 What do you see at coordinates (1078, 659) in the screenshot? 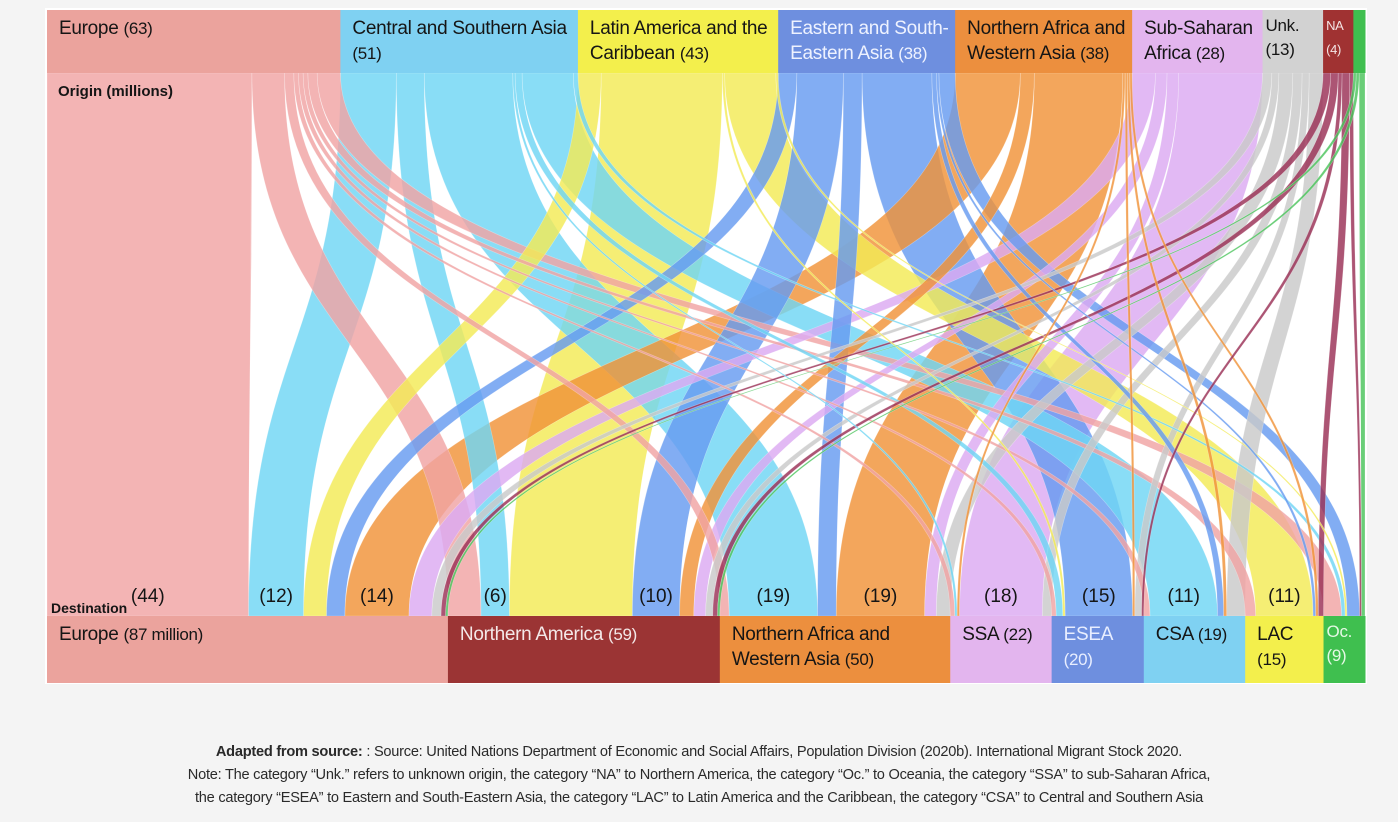
I see `node-value: (20)` at bounding box center [1078, 659].